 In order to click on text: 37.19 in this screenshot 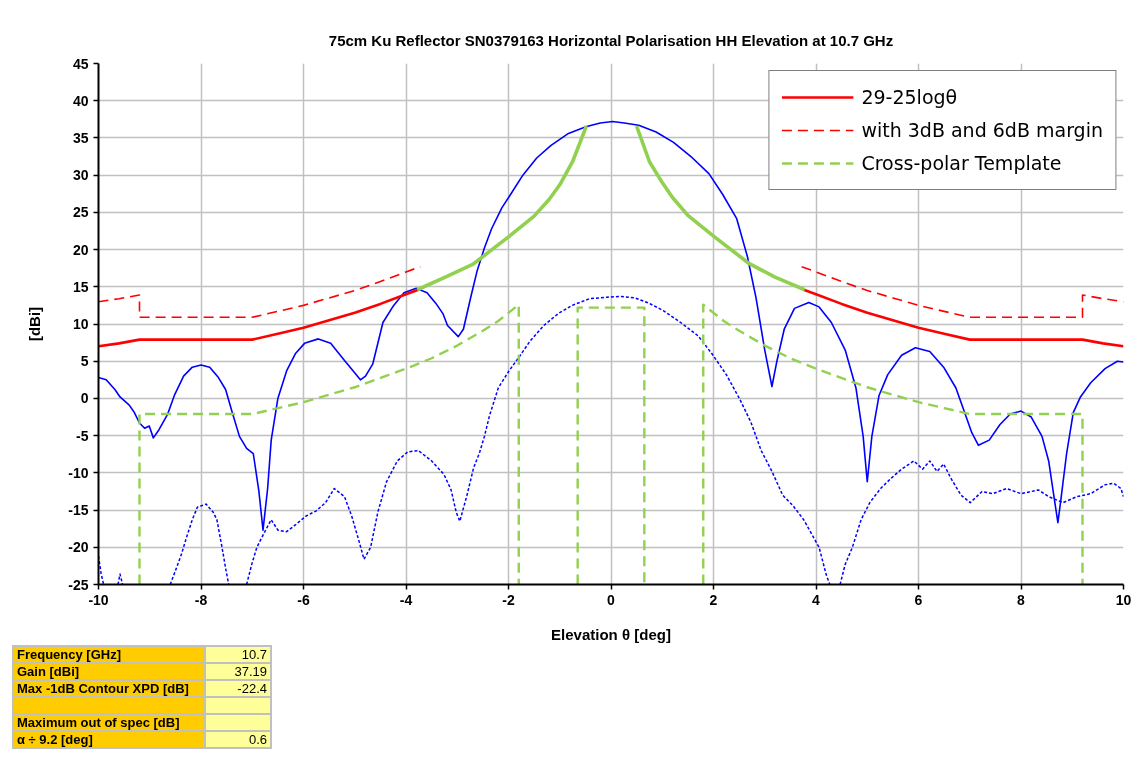, I will do `click(238, 671)`.